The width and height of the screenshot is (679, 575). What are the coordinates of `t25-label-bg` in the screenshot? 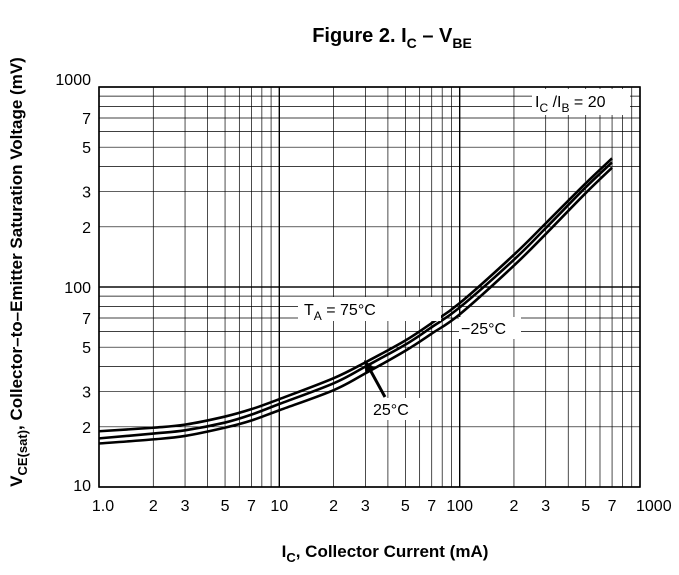 It's located at (396, 409).